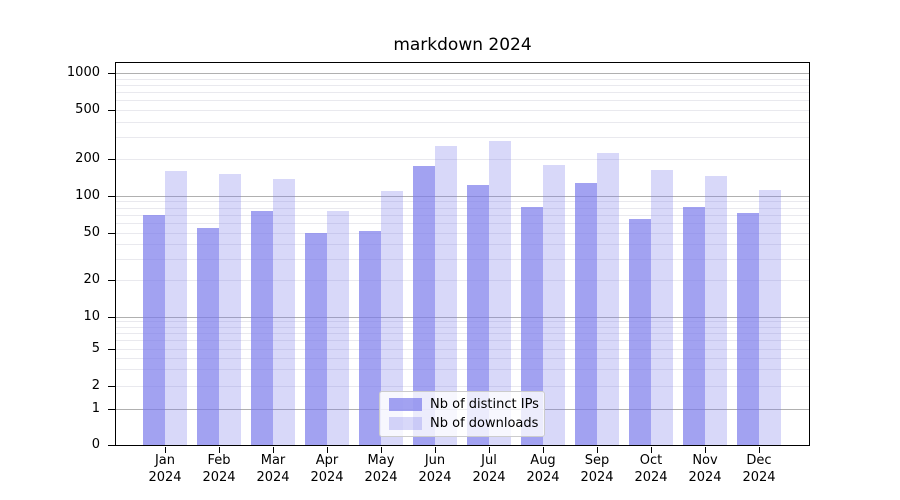 The image size is (900, 500). Describe the element at coordinates (405, 404) in the screenshot. I see `legend-swatch-distinct-ips` at that location.